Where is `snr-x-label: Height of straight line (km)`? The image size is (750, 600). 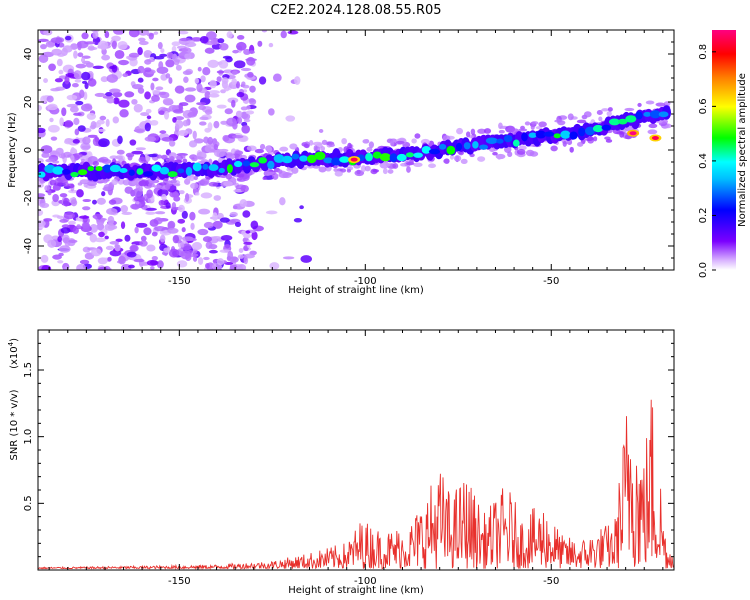 snr-x-label: Height of straight line (km) is located at coordinates (356, 590).